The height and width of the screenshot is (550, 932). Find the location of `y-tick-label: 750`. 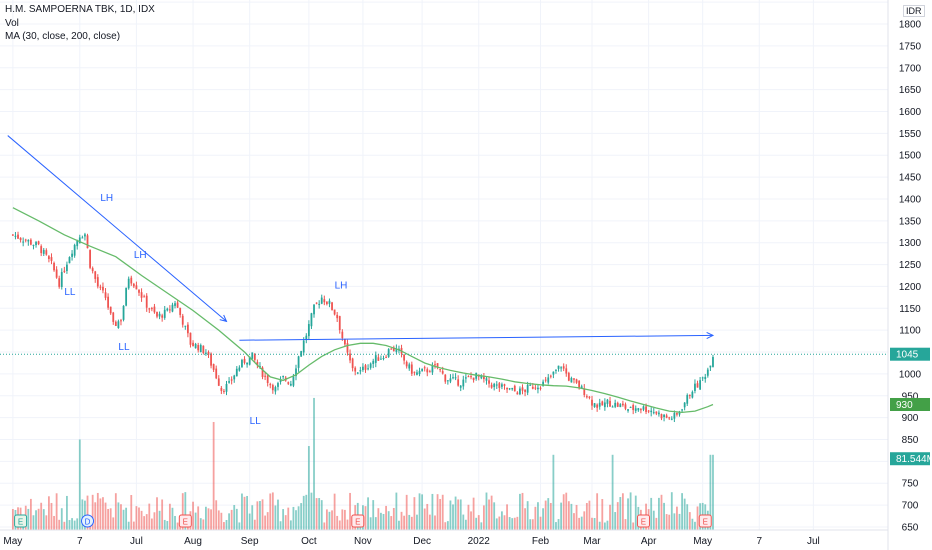

y-tick-label: 750 is located at coordinates (910, 484).